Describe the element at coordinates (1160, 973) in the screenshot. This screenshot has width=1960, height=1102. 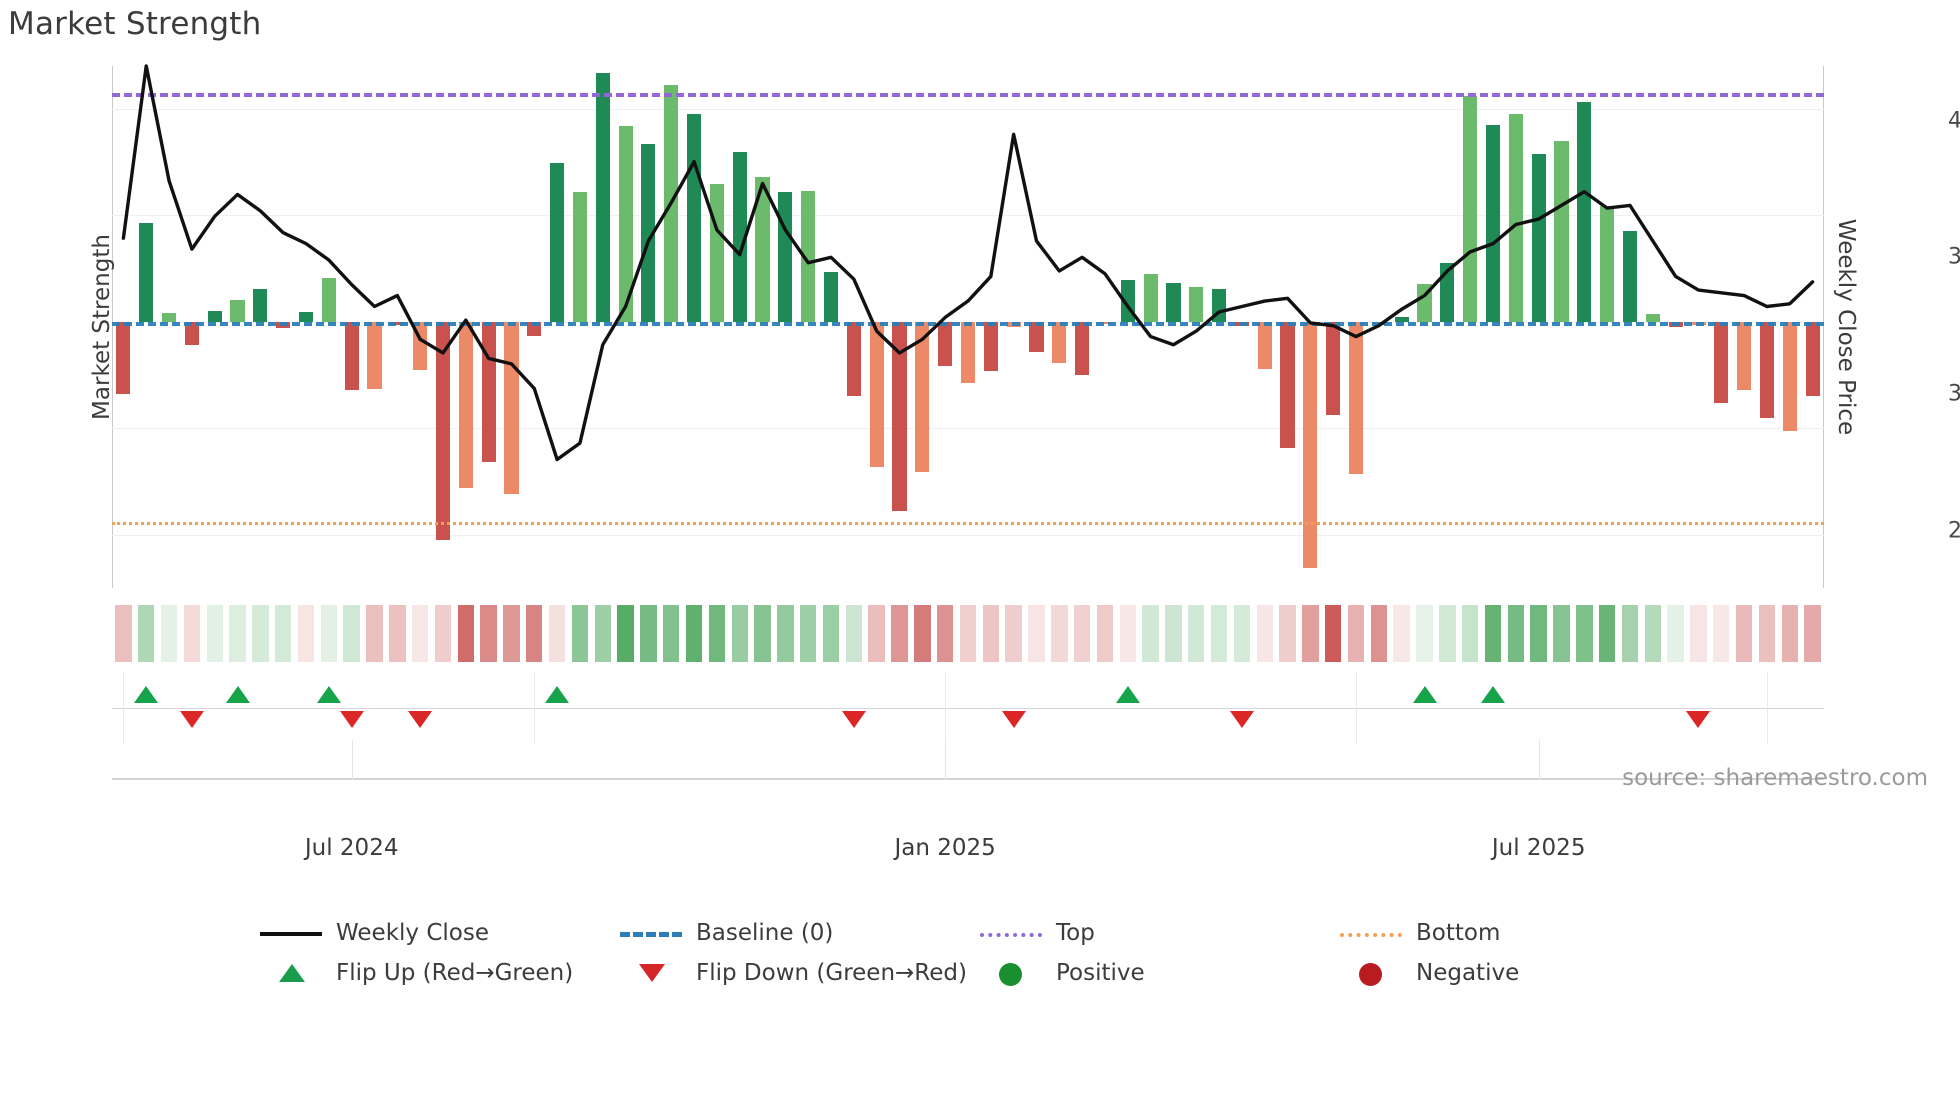
I see `legend-item-positive: Positive` at that location.